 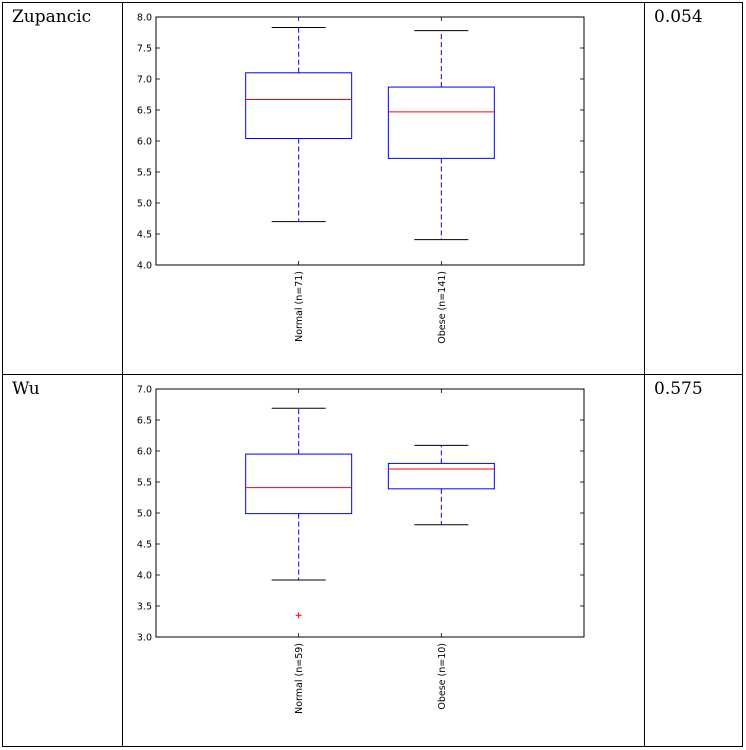 I want to click on x-tick-label: Obese (n=10), so click(x=442, y=676).